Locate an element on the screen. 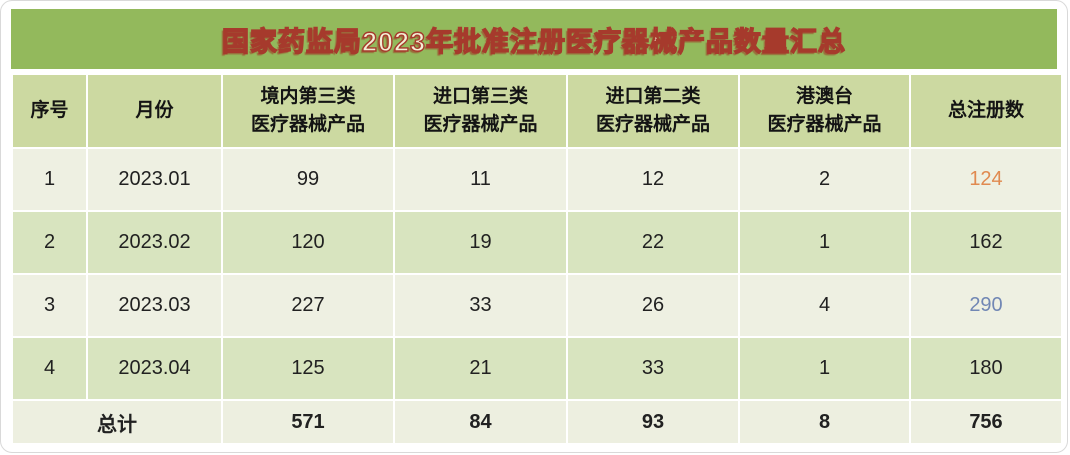  import-class2-cell: 12 is located at coordinates (653, 179).